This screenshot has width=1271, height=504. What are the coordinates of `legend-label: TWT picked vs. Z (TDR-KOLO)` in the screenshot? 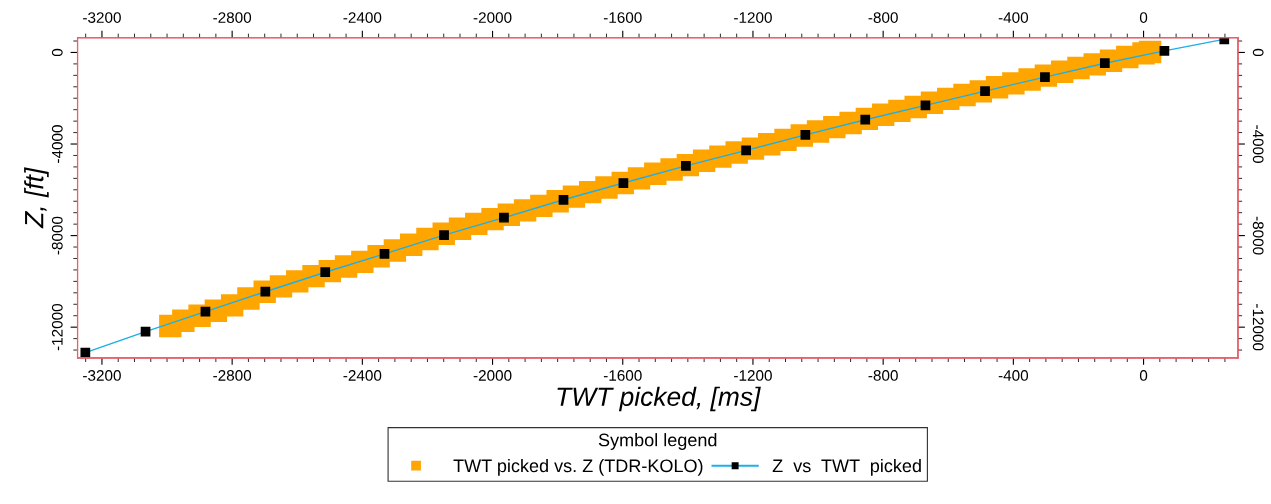 It's located at (578, 467).